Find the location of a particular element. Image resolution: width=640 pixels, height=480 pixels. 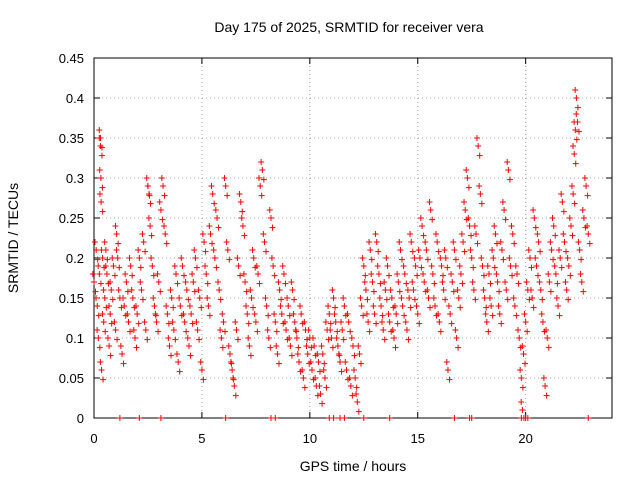

y-tick-label: 0.2 is located at coordinates (75, 258).